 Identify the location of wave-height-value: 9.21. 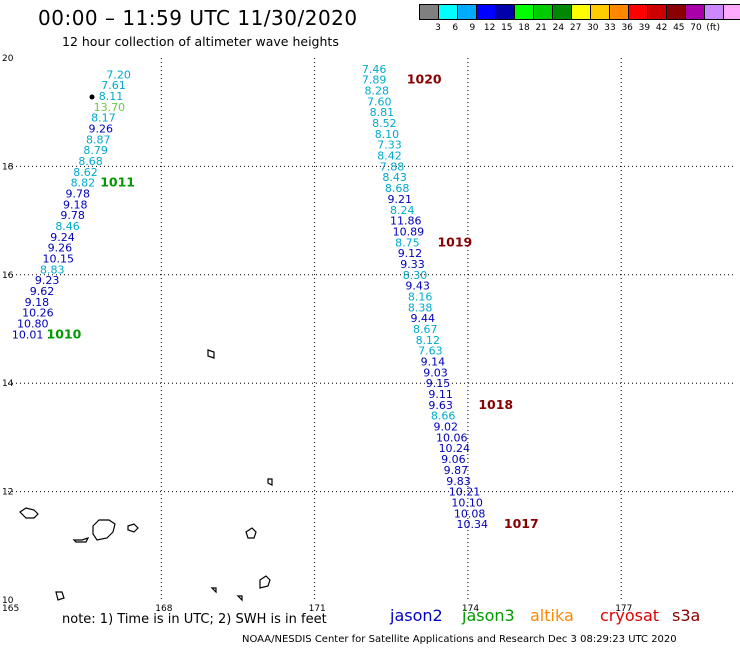
(399, 199).